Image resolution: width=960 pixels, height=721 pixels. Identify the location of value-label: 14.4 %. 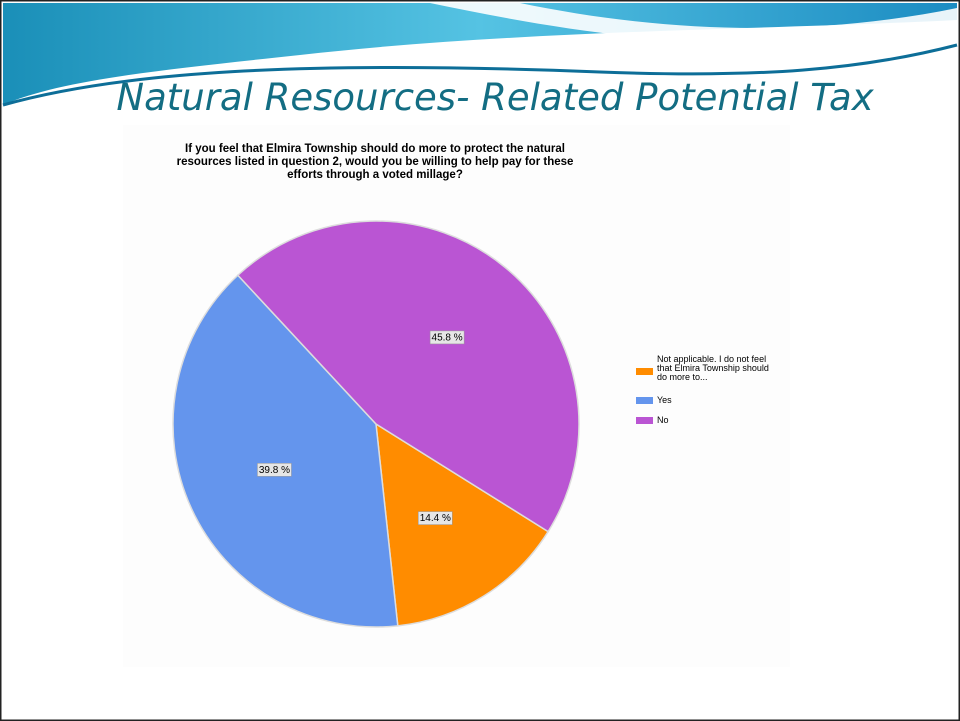
(435, 518).